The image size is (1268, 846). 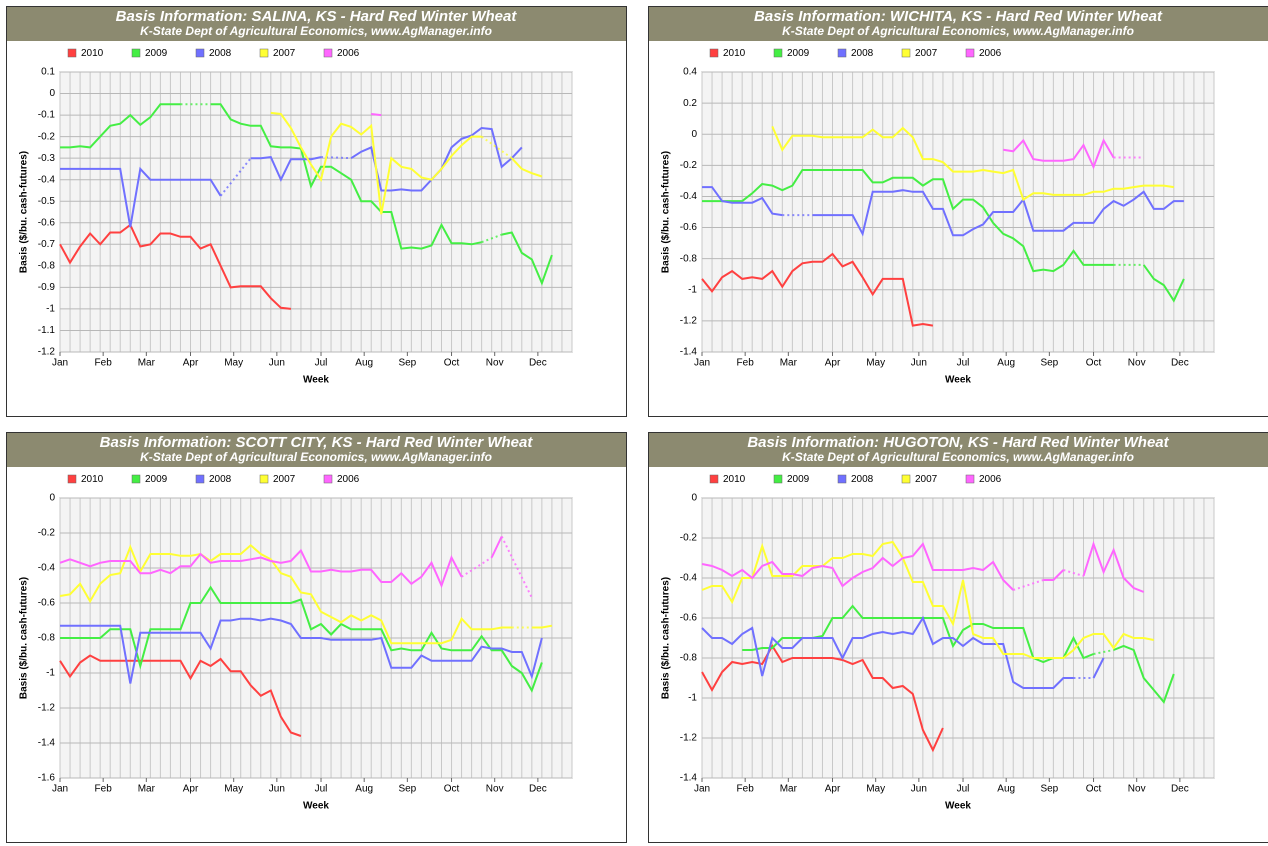 What do you see at coordinates (1094, 789) in the screenshot?
I see `x-tick-label: Oct` at bounding box center [1094, 789].